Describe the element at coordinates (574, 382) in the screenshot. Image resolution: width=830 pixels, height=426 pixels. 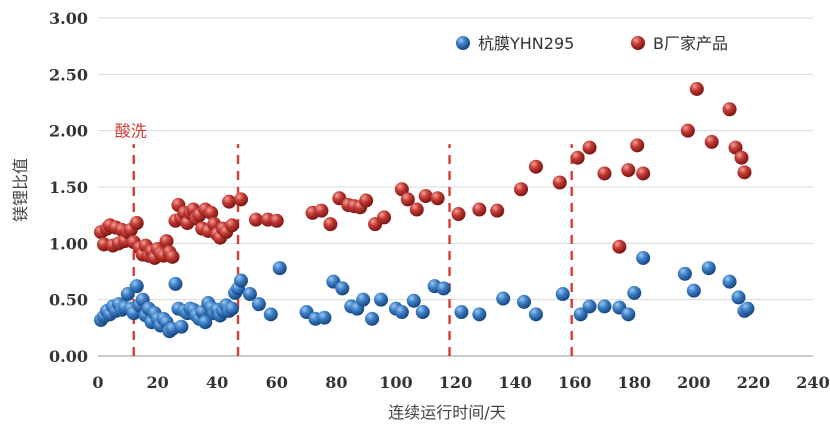
I see `x-tick-label: 160` at that location.